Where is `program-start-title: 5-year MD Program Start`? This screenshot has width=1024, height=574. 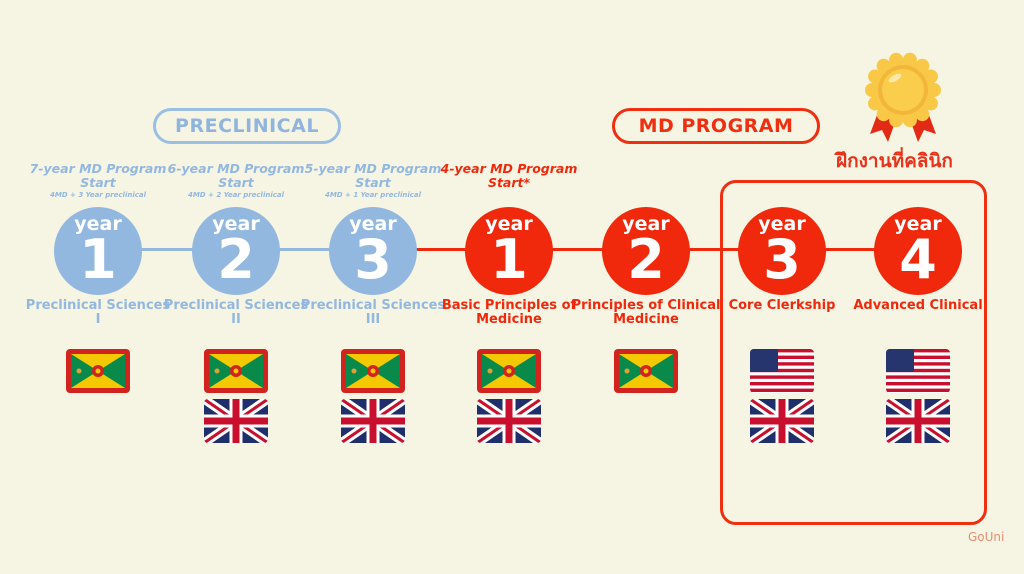 program-start-title: 5-year MD Program Start is located at coordinates (373, 175).